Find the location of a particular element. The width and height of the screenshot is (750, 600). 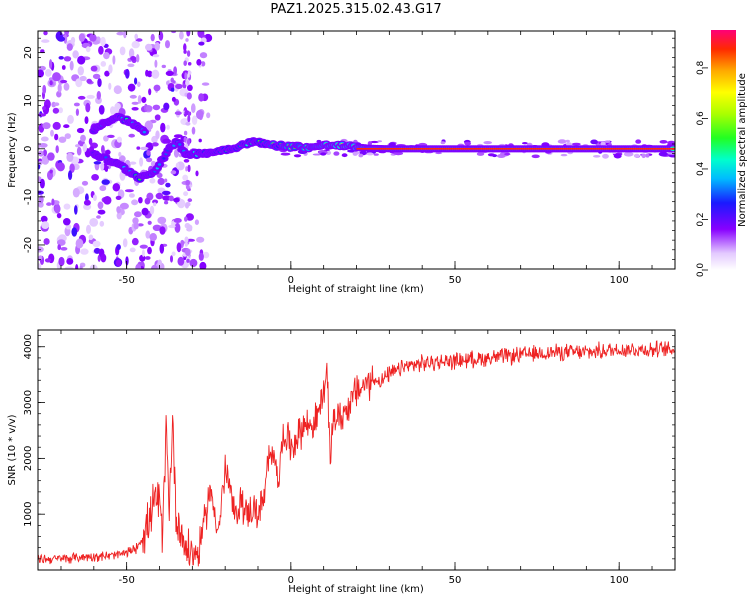

snr-xlabel: Height of straight line (km) is located at coordinates (356, 589).